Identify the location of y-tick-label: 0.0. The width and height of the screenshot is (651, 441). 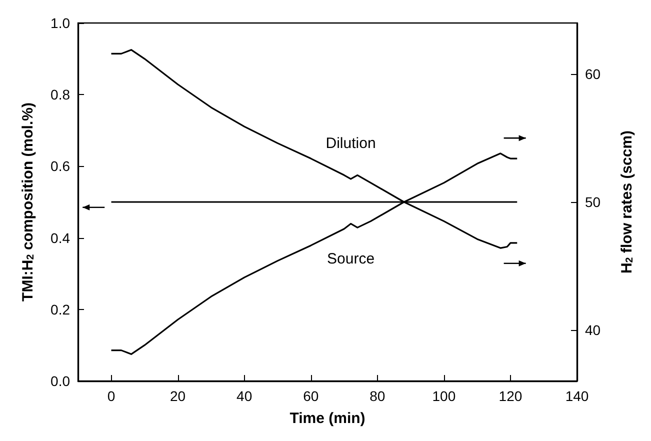
(60, 381).